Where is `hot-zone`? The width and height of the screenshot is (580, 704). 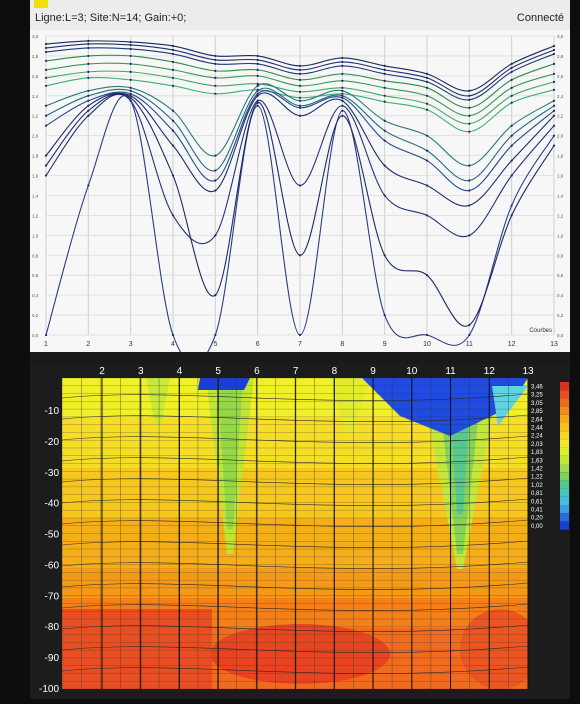 hot-zone is located at coordinates (137, 649).